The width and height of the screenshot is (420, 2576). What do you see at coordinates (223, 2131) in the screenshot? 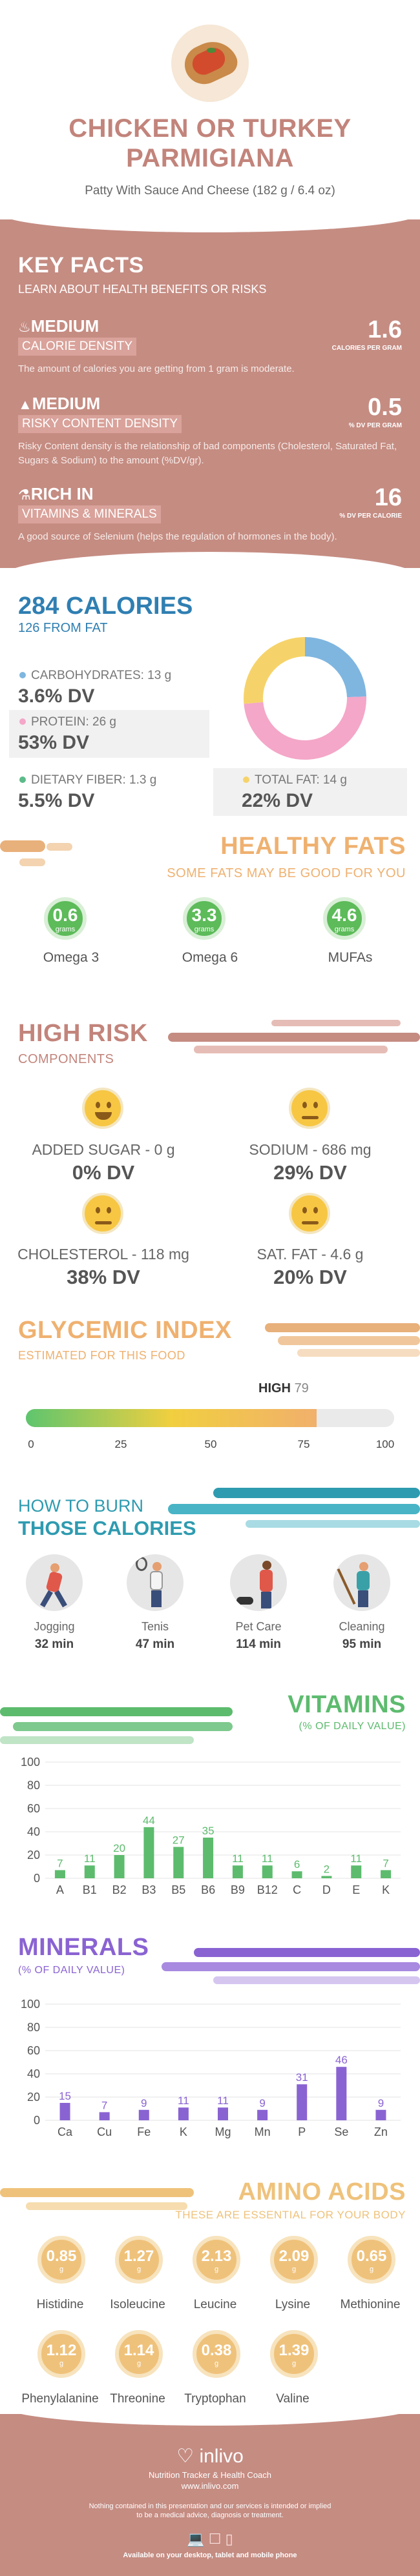
I see `x-tick-label: Mg` at bounding box center [223, 2131].